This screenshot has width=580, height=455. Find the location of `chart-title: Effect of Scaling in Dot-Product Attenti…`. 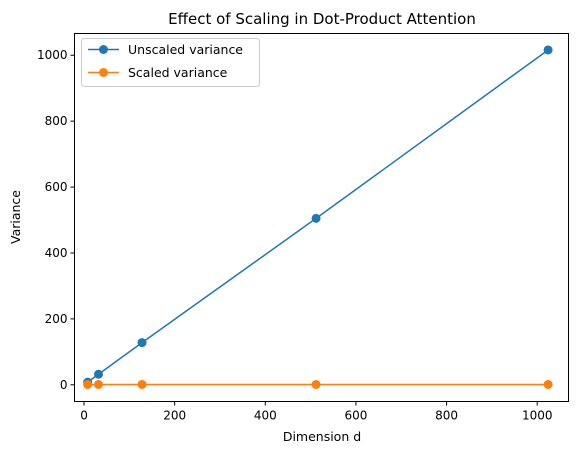

chart-title: Effect of Scaling in Dot-Product Attenti… is located at coordinates (322, 19).